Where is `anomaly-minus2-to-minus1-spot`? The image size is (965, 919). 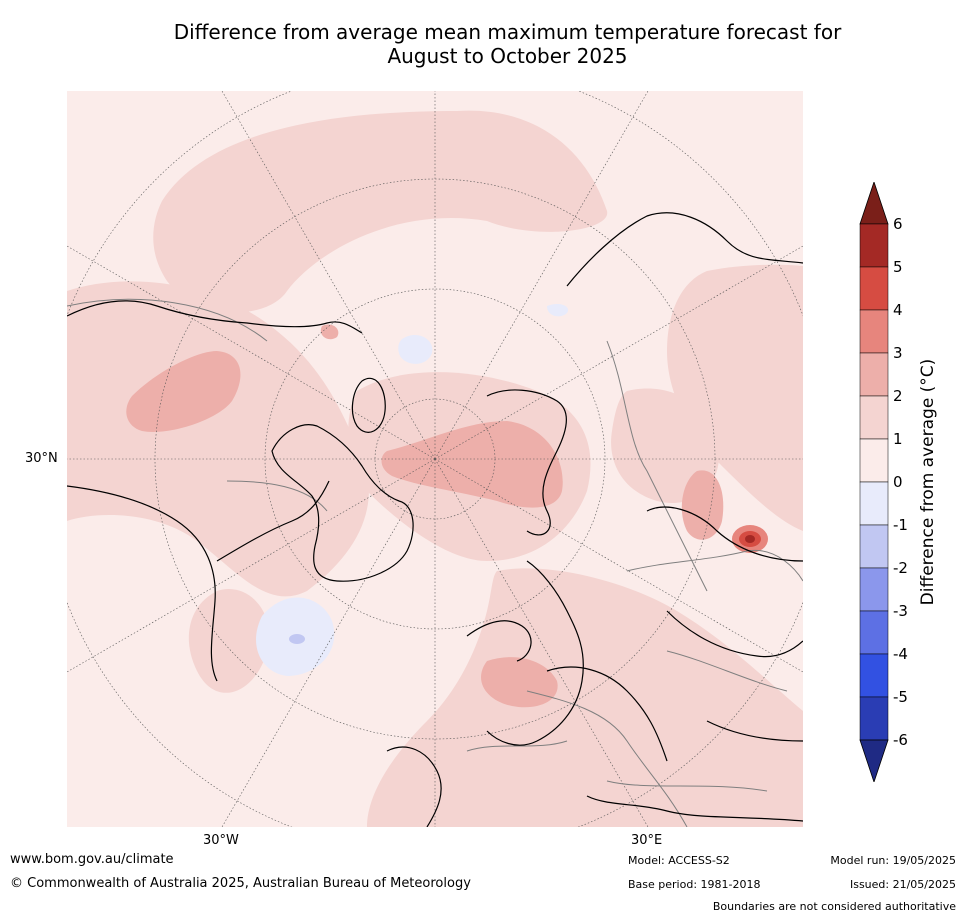
anomaly-minus2-to-minus1-spot is located at coordinates (297, 639).